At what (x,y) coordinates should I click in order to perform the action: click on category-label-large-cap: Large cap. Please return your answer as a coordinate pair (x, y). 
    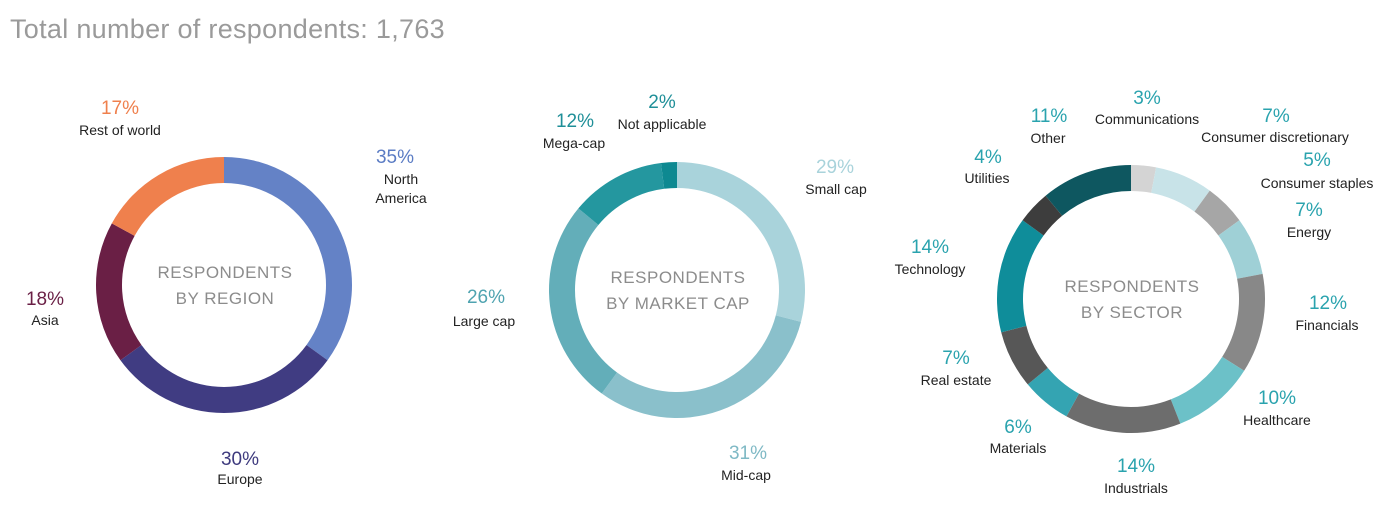
    Looking at the image, I should click on (484, 321).